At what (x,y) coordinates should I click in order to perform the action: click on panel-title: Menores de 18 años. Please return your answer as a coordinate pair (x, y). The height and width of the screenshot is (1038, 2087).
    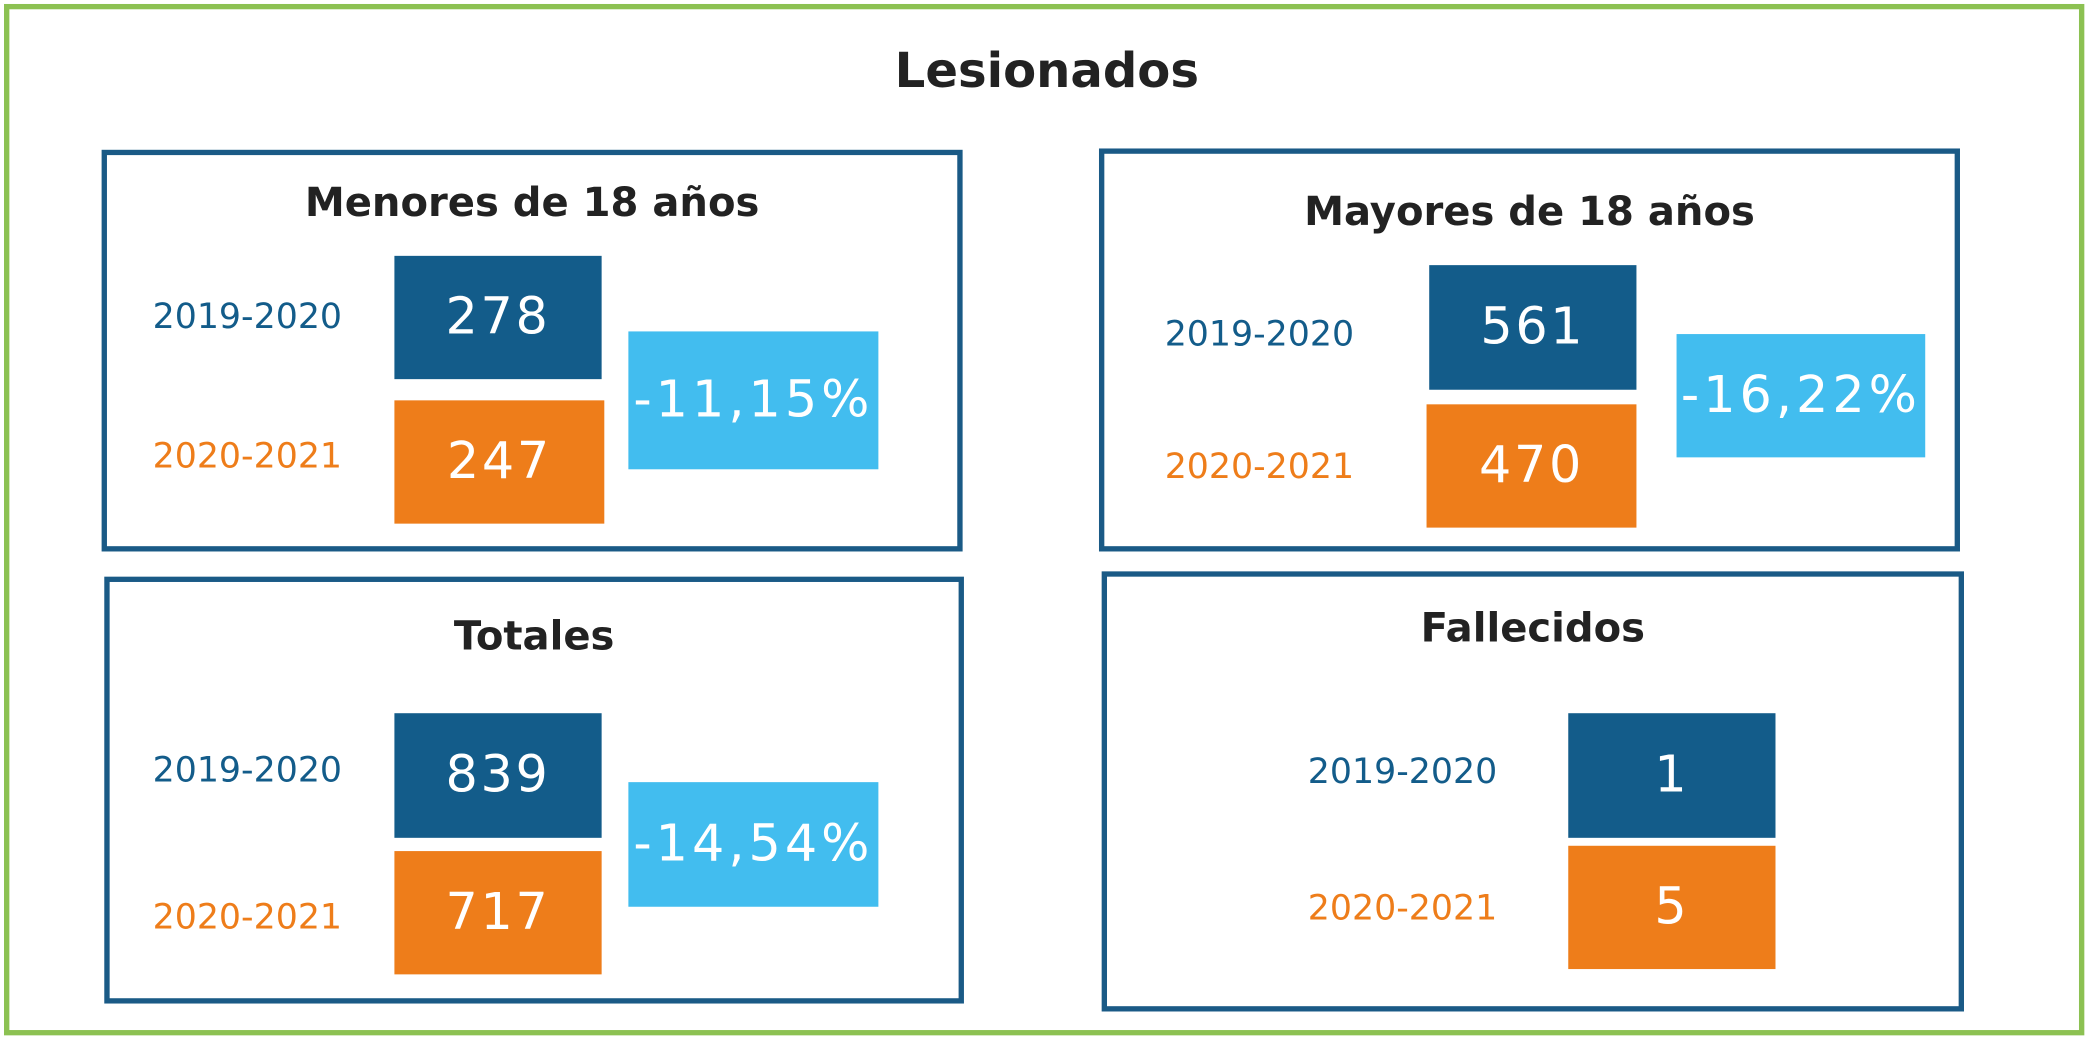
    Looking at the image, I should click on (532, 203).